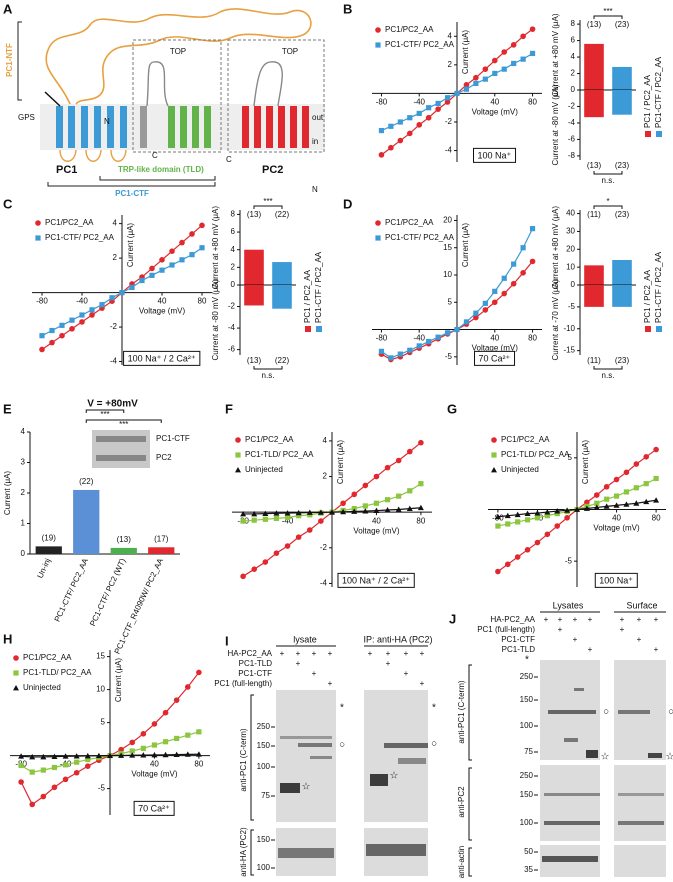 The image size is (673, 882). Describe the element at coordinates (154, 808) in the screenshot. I see `annotation: 70 Ca²⁺` at that location.